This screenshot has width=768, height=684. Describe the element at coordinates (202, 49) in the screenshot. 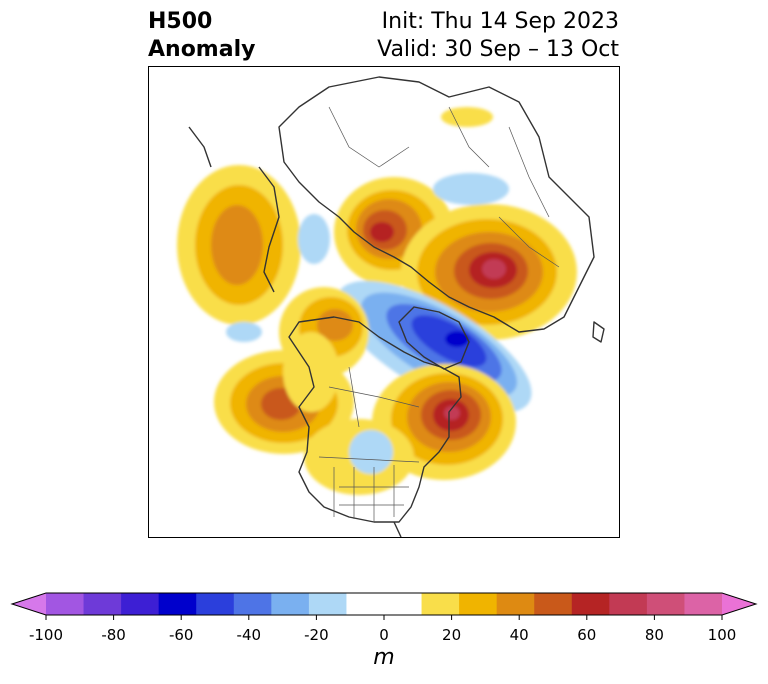

I see `anomaly-label: Anomaly` at that location.